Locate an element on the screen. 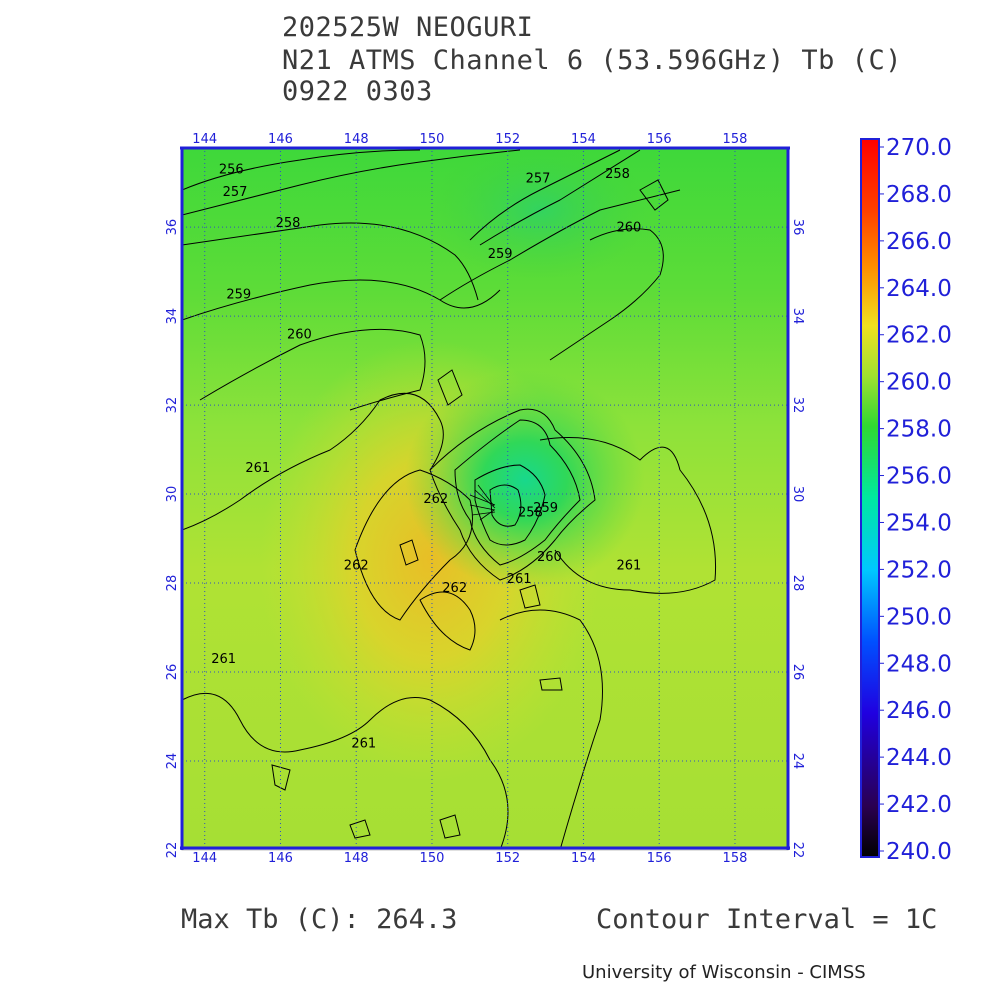 The width and height of the screenshot is (1000, 1000). northern-cold-band is located at coordinates (540, 213).